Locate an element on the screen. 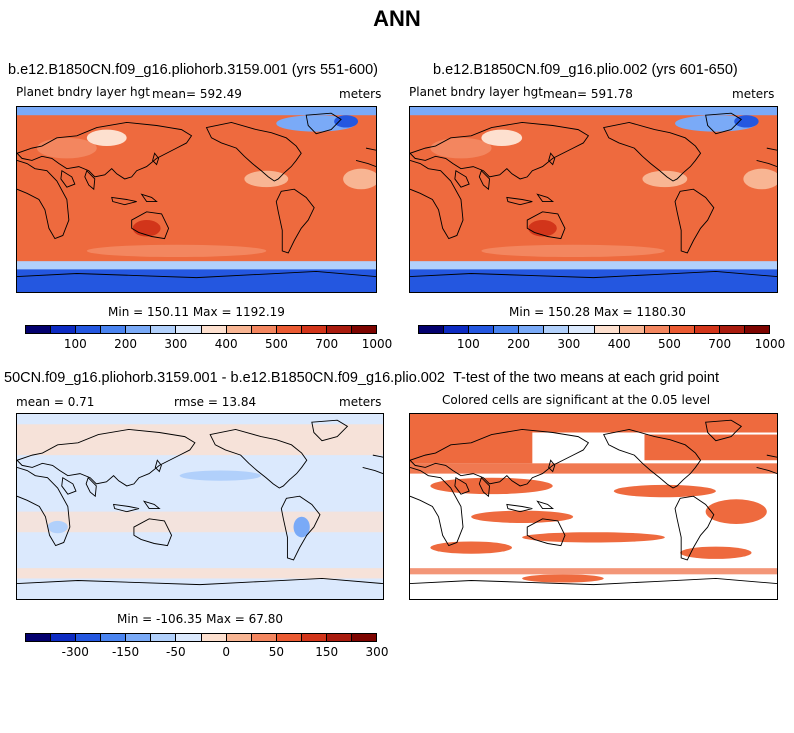 This screenshot has width=794, height=733. panel3-minmax: Min = -106.35 Max = 67.80 is located at coordinates (200, 619).